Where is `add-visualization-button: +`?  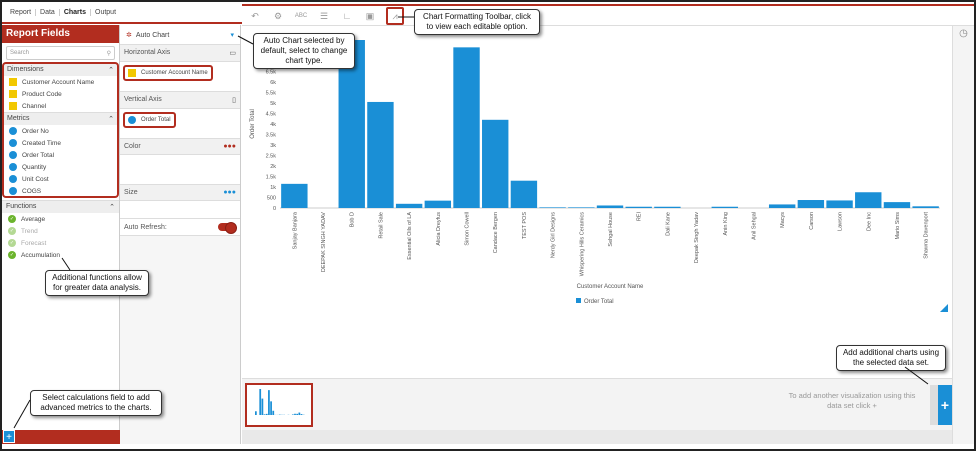 add-visualization-button: + is located at coordinates (945, 405).